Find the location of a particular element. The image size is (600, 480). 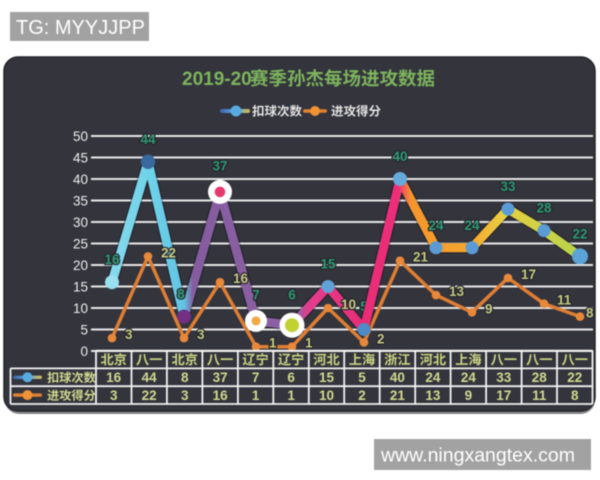

svg-text: 25 is located at coordinates (80, 243).